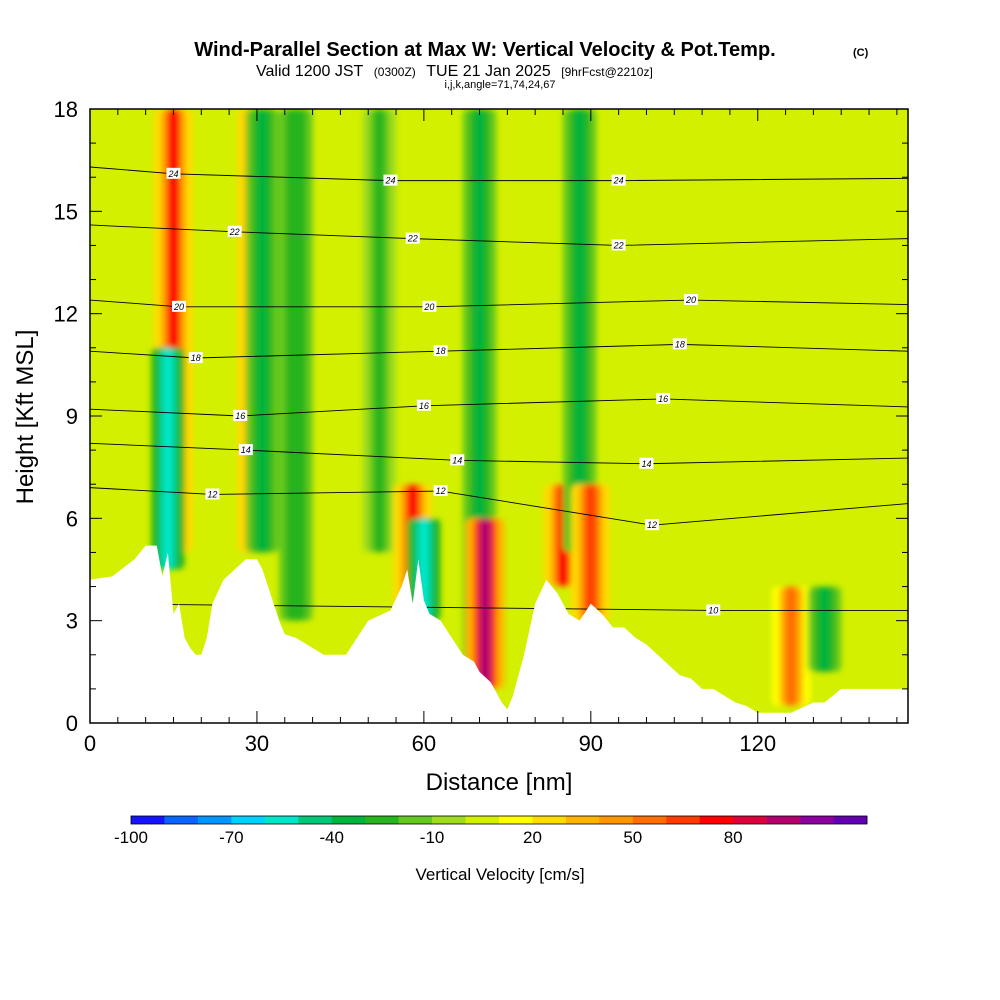 This screenshot has width=1000, height=1000. I want to click on colorbar-tick--10: -10, so click(432, 837).